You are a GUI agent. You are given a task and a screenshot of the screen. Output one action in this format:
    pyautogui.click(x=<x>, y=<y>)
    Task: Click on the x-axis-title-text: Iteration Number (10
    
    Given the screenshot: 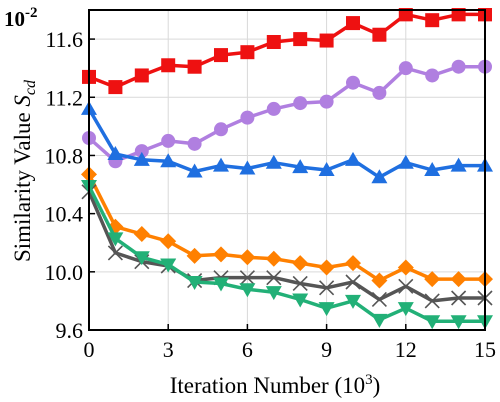 What is the action you would take?
    pyautogui.click(x=267, y=385)
    